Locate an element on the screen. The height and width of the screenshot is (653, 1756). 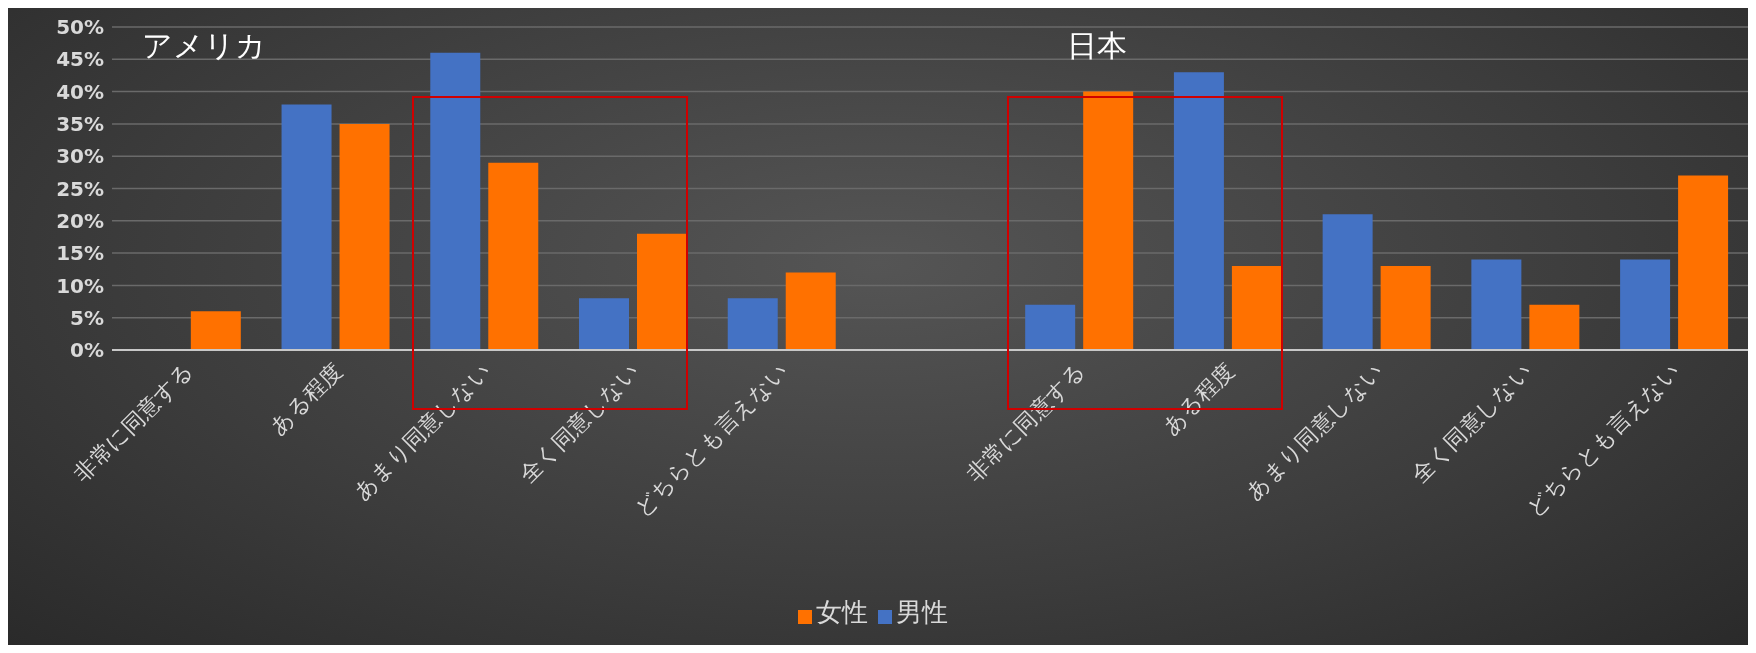
y-tick-label: 10% is located at coordinates (80, 285).